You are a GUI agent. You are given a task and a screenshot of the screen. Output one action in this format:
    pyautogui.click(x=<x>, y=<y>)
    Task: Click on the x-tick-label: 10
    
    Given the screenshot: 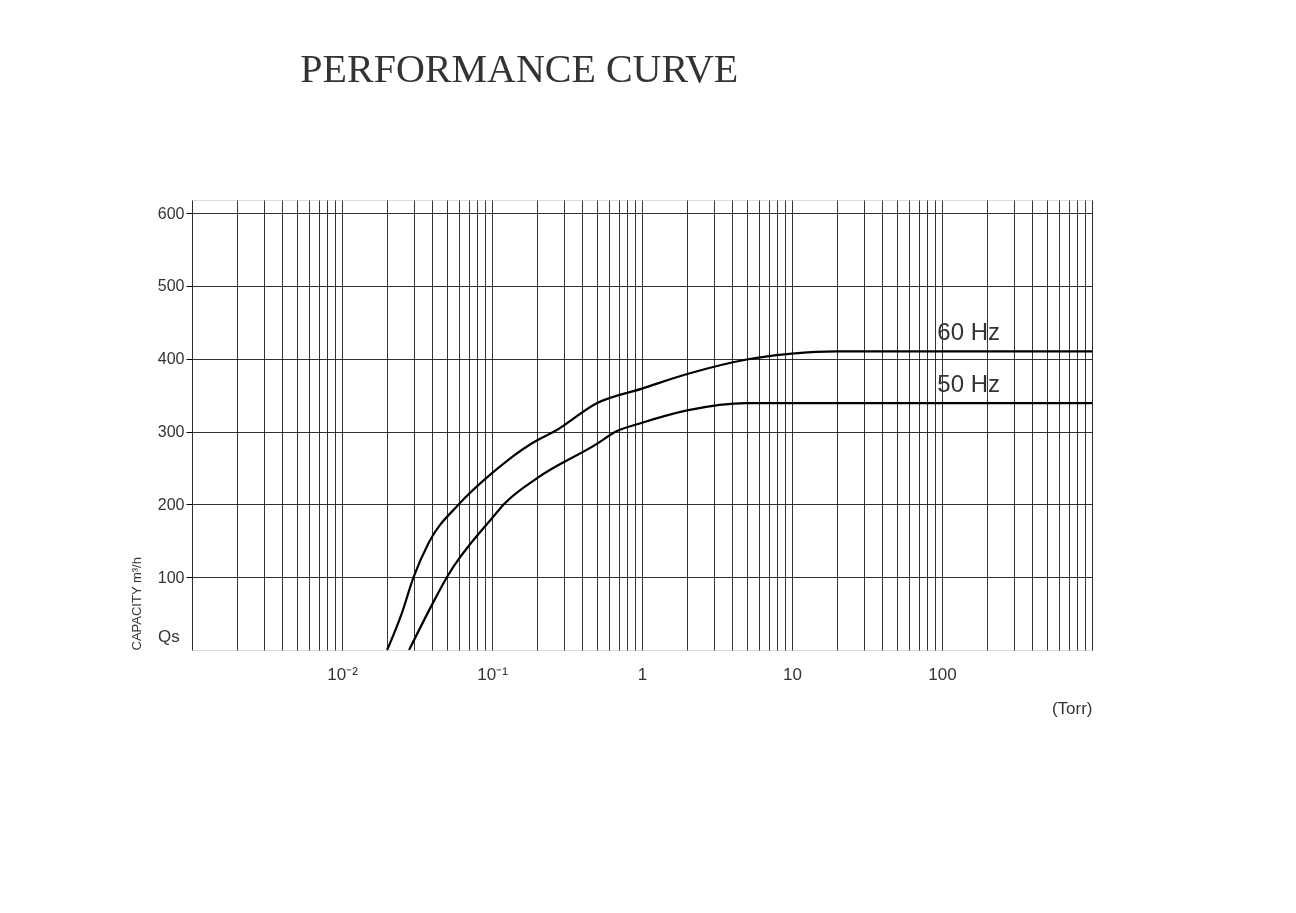 What is the action you would take?
    pyautogui.click(x=792, y=674)
    